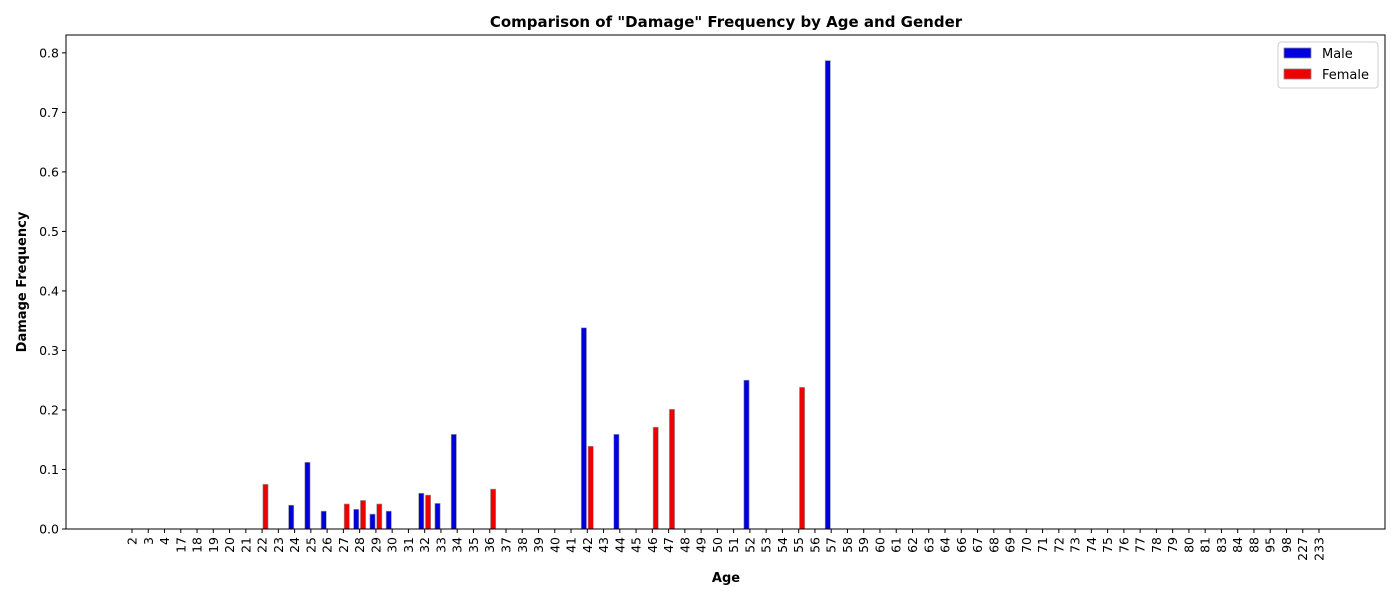  What do you see at coordinates (571, 545) in the screenshot?
I see `x-tick-label: 41` at bounding box center [571, 545].